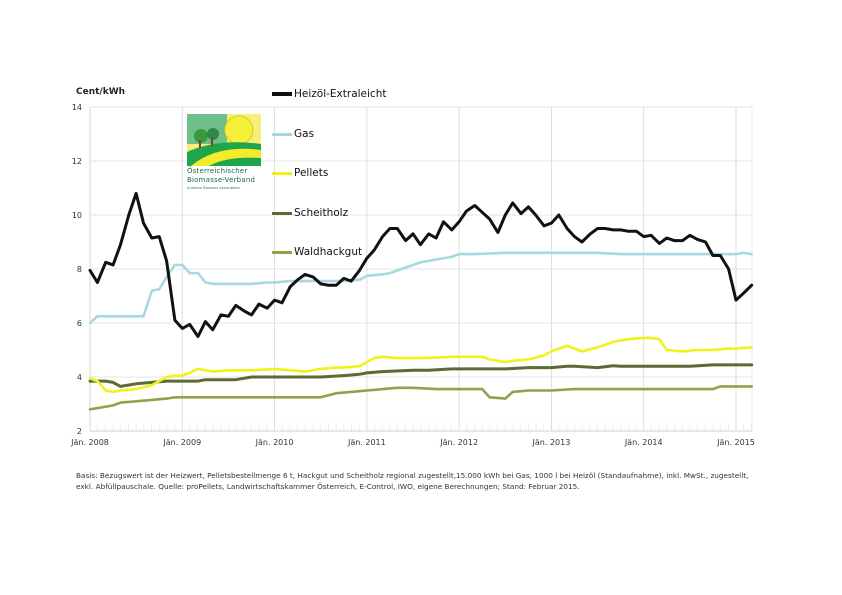 The width and height of the screenshot is (842, 595). Describe the element at coordinates (421, 398) in the screenshot. I see `series-line-waldhackgut` at that location.